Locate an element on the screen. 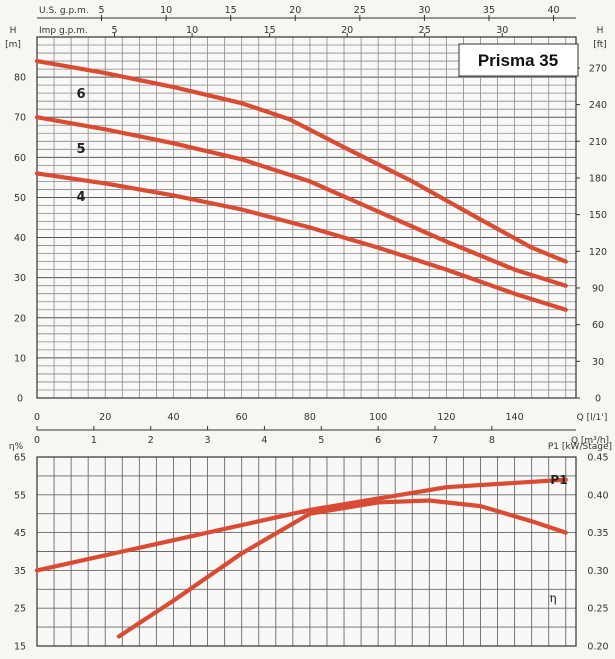 The height and width of the screenshot is (659, 615). x-m3h-axis-title: Q [m³/h] is located at coordinates (590, 441).